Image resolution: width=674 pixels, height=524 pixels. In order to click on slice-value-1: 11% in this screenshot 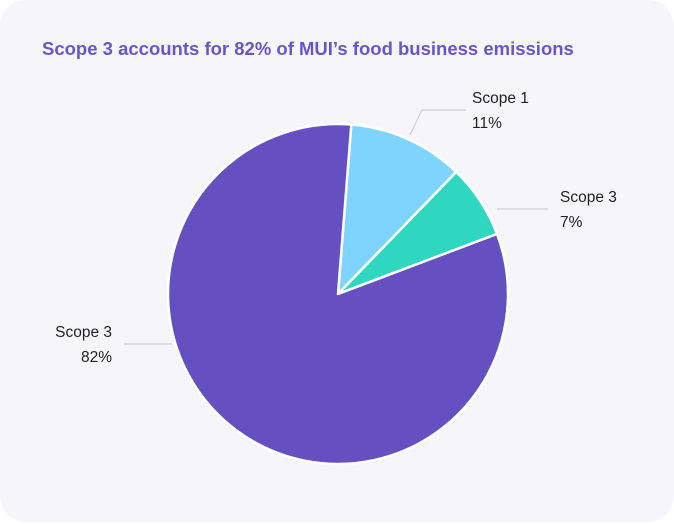, I will do `click(487, 123)`.